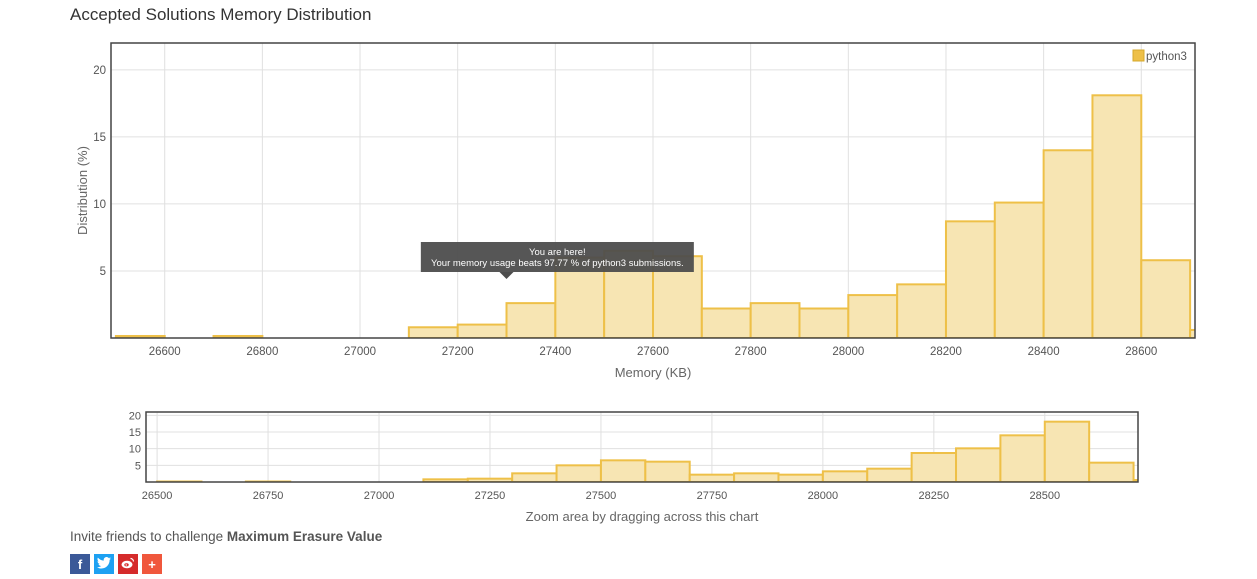 This screenshot has height=579, width=1257. Describe the element at coordinates (601, 496) in the screenshot. I see `x-tick-label: 27500` at that location.